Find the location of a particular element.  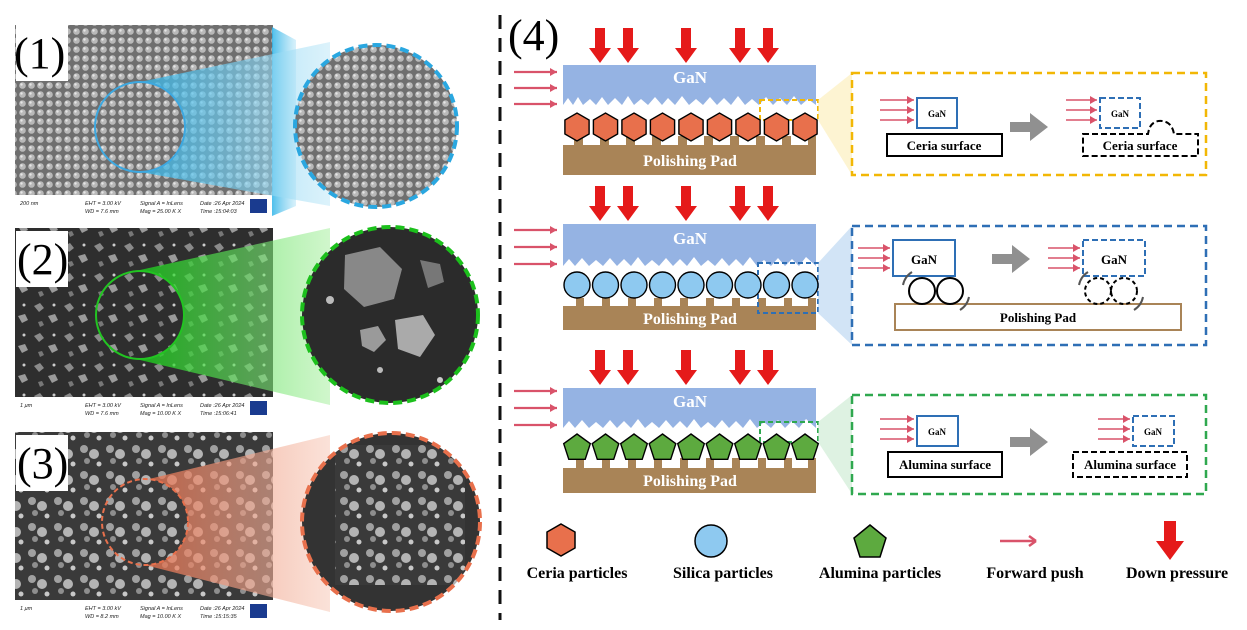

rolling-silica-particles is located at coordinates (936, 291).